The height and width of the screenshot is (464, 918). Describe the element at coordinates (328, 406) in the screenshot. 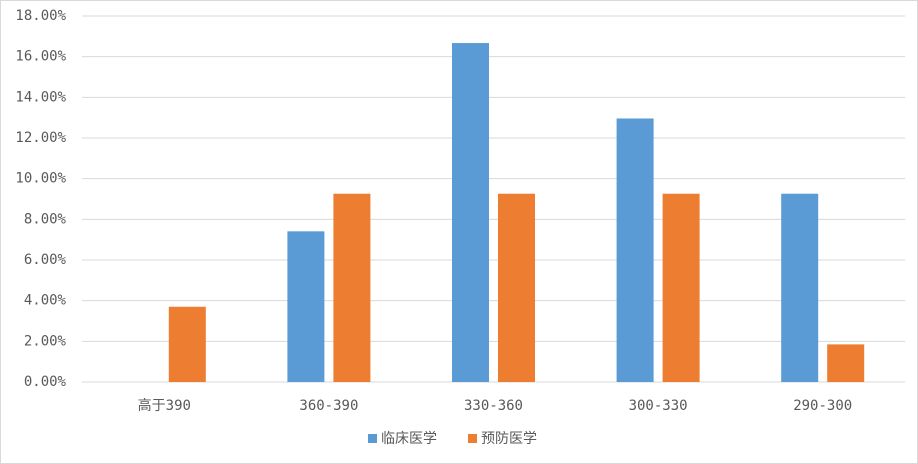

I see `x-tick-label: 360-390` at that location.